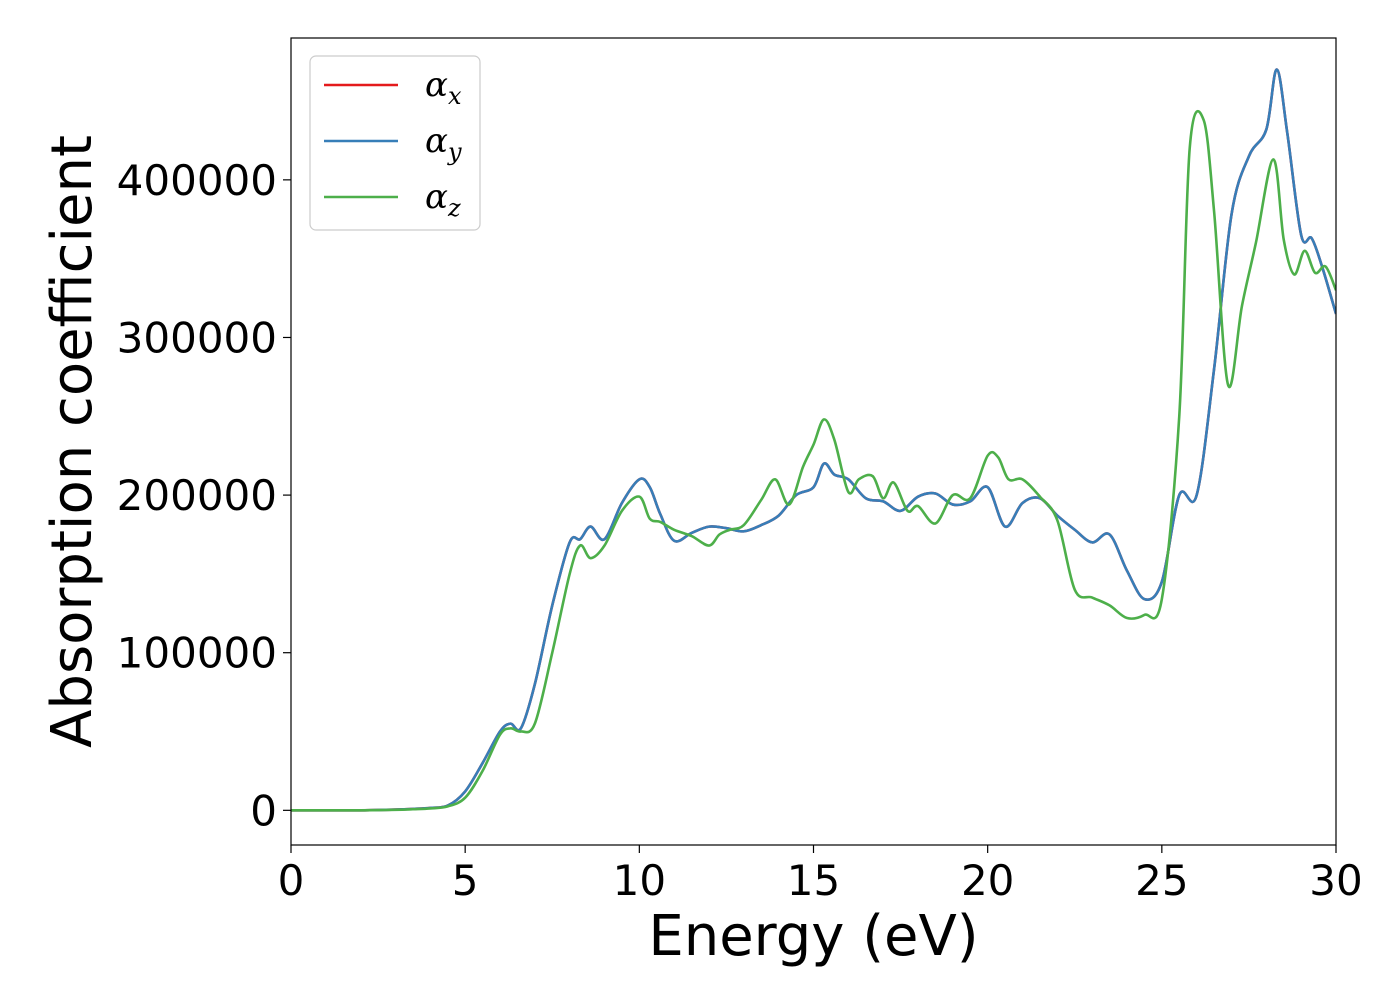 The width and height of the screenshot is (1400, 1000). Describe the element at coordinates (639, 880) in the screenshot. I see `x-tick-label: 10` at that location.